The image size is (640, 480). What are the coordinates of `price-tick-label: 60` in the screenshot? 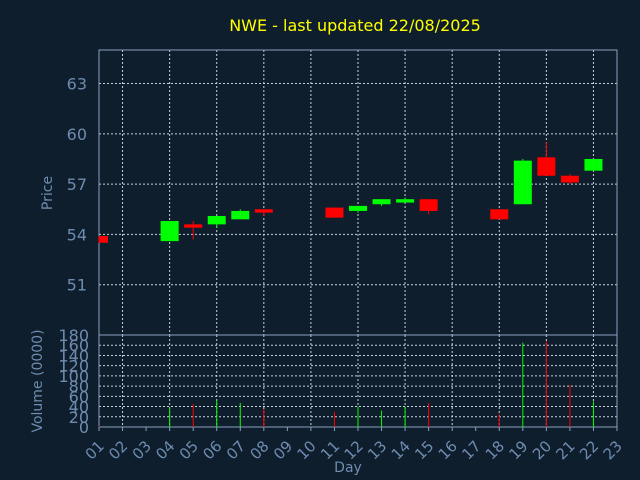 It's located at (77, 134).